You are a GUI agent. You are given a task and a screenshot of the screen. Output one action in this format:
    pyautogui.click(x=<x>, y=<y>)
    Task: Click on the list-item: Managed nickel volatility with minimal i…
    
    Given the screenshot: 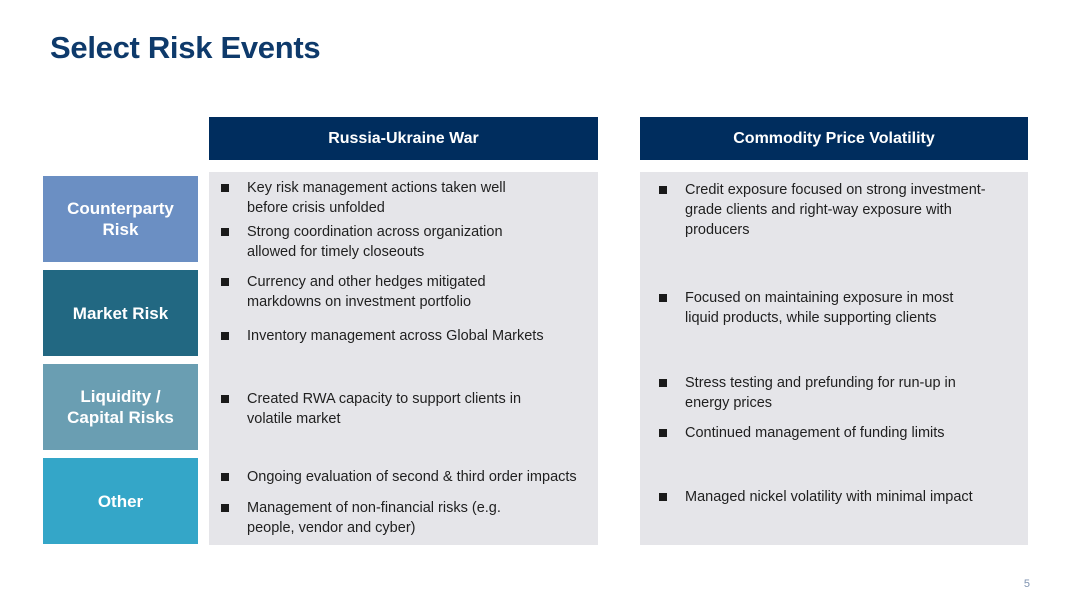 What is the action you would take?
    pyautogui.click(x=836, y=497)
    